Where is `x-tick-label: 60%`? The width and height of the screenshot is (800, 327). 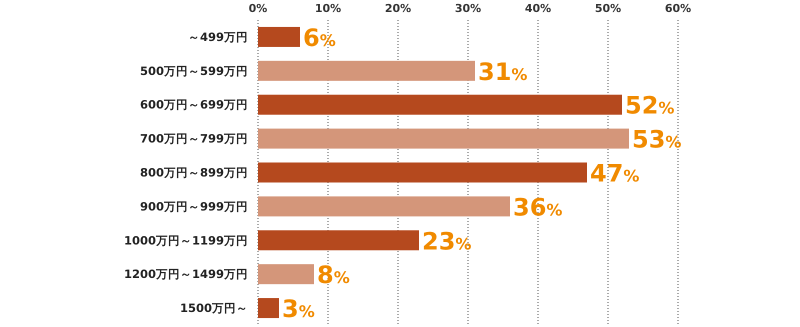
x-tick-label: 60% is located at coordinates (678, 8).